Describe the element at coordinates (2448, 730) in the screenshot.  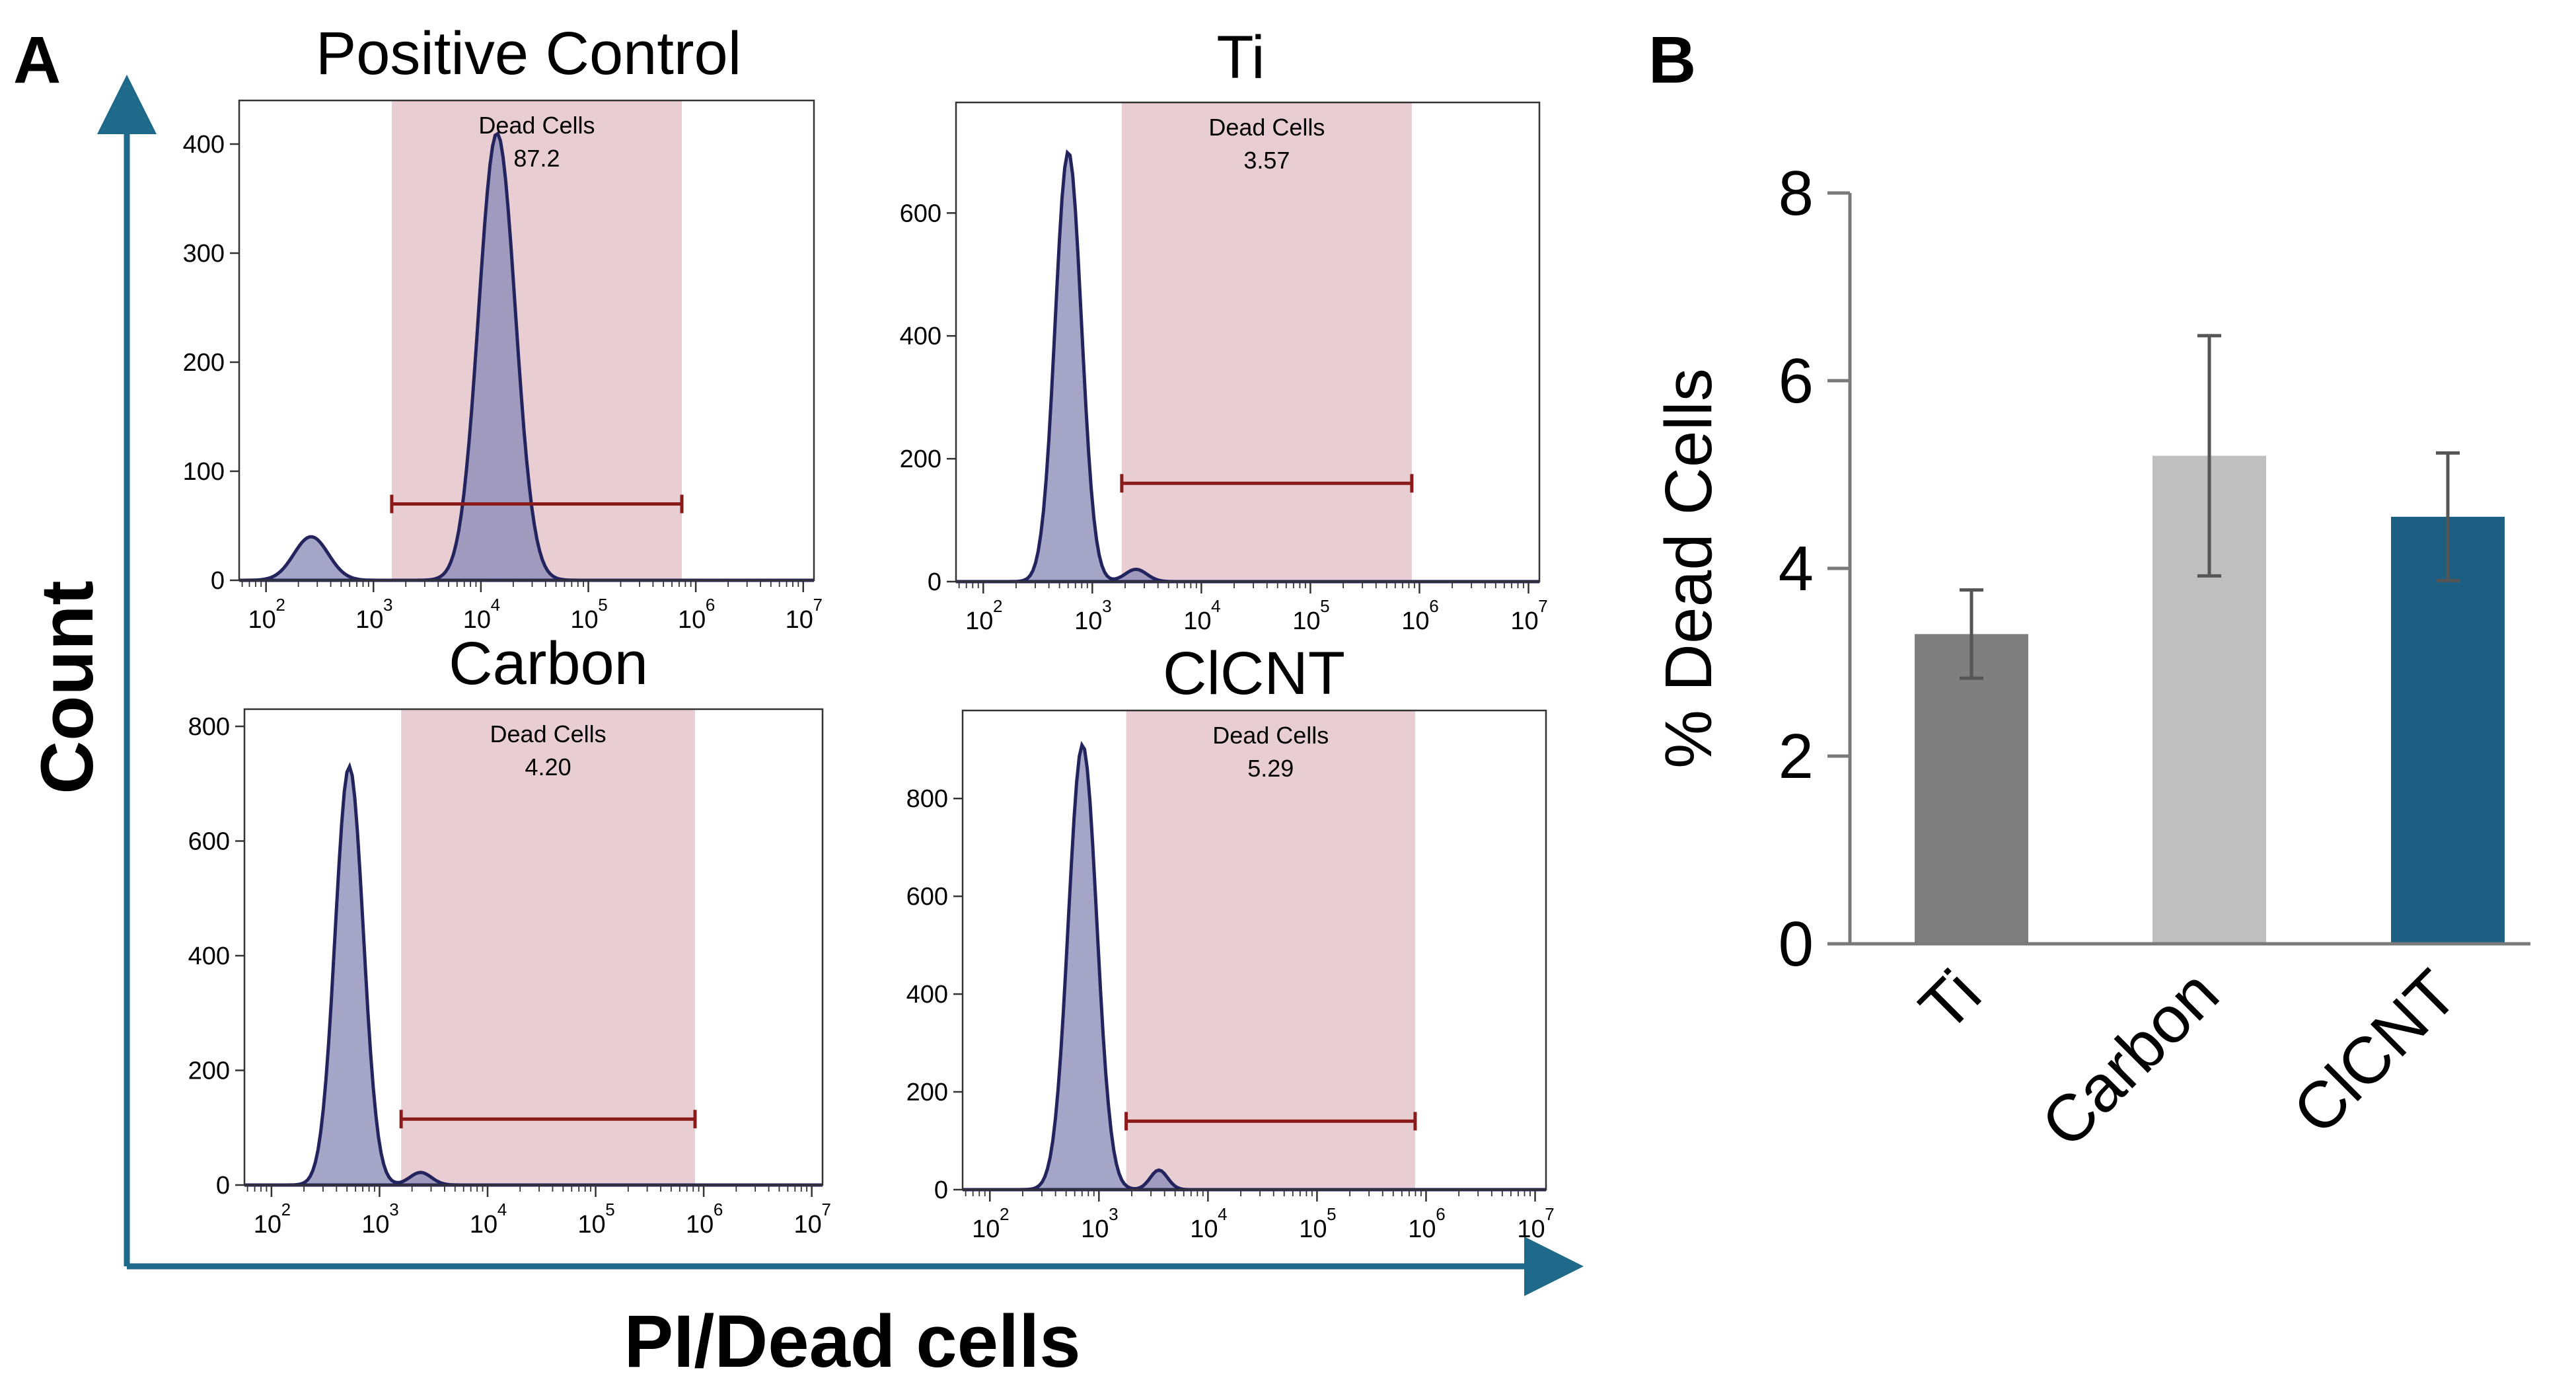
I see `bar-clcnt` at that location.